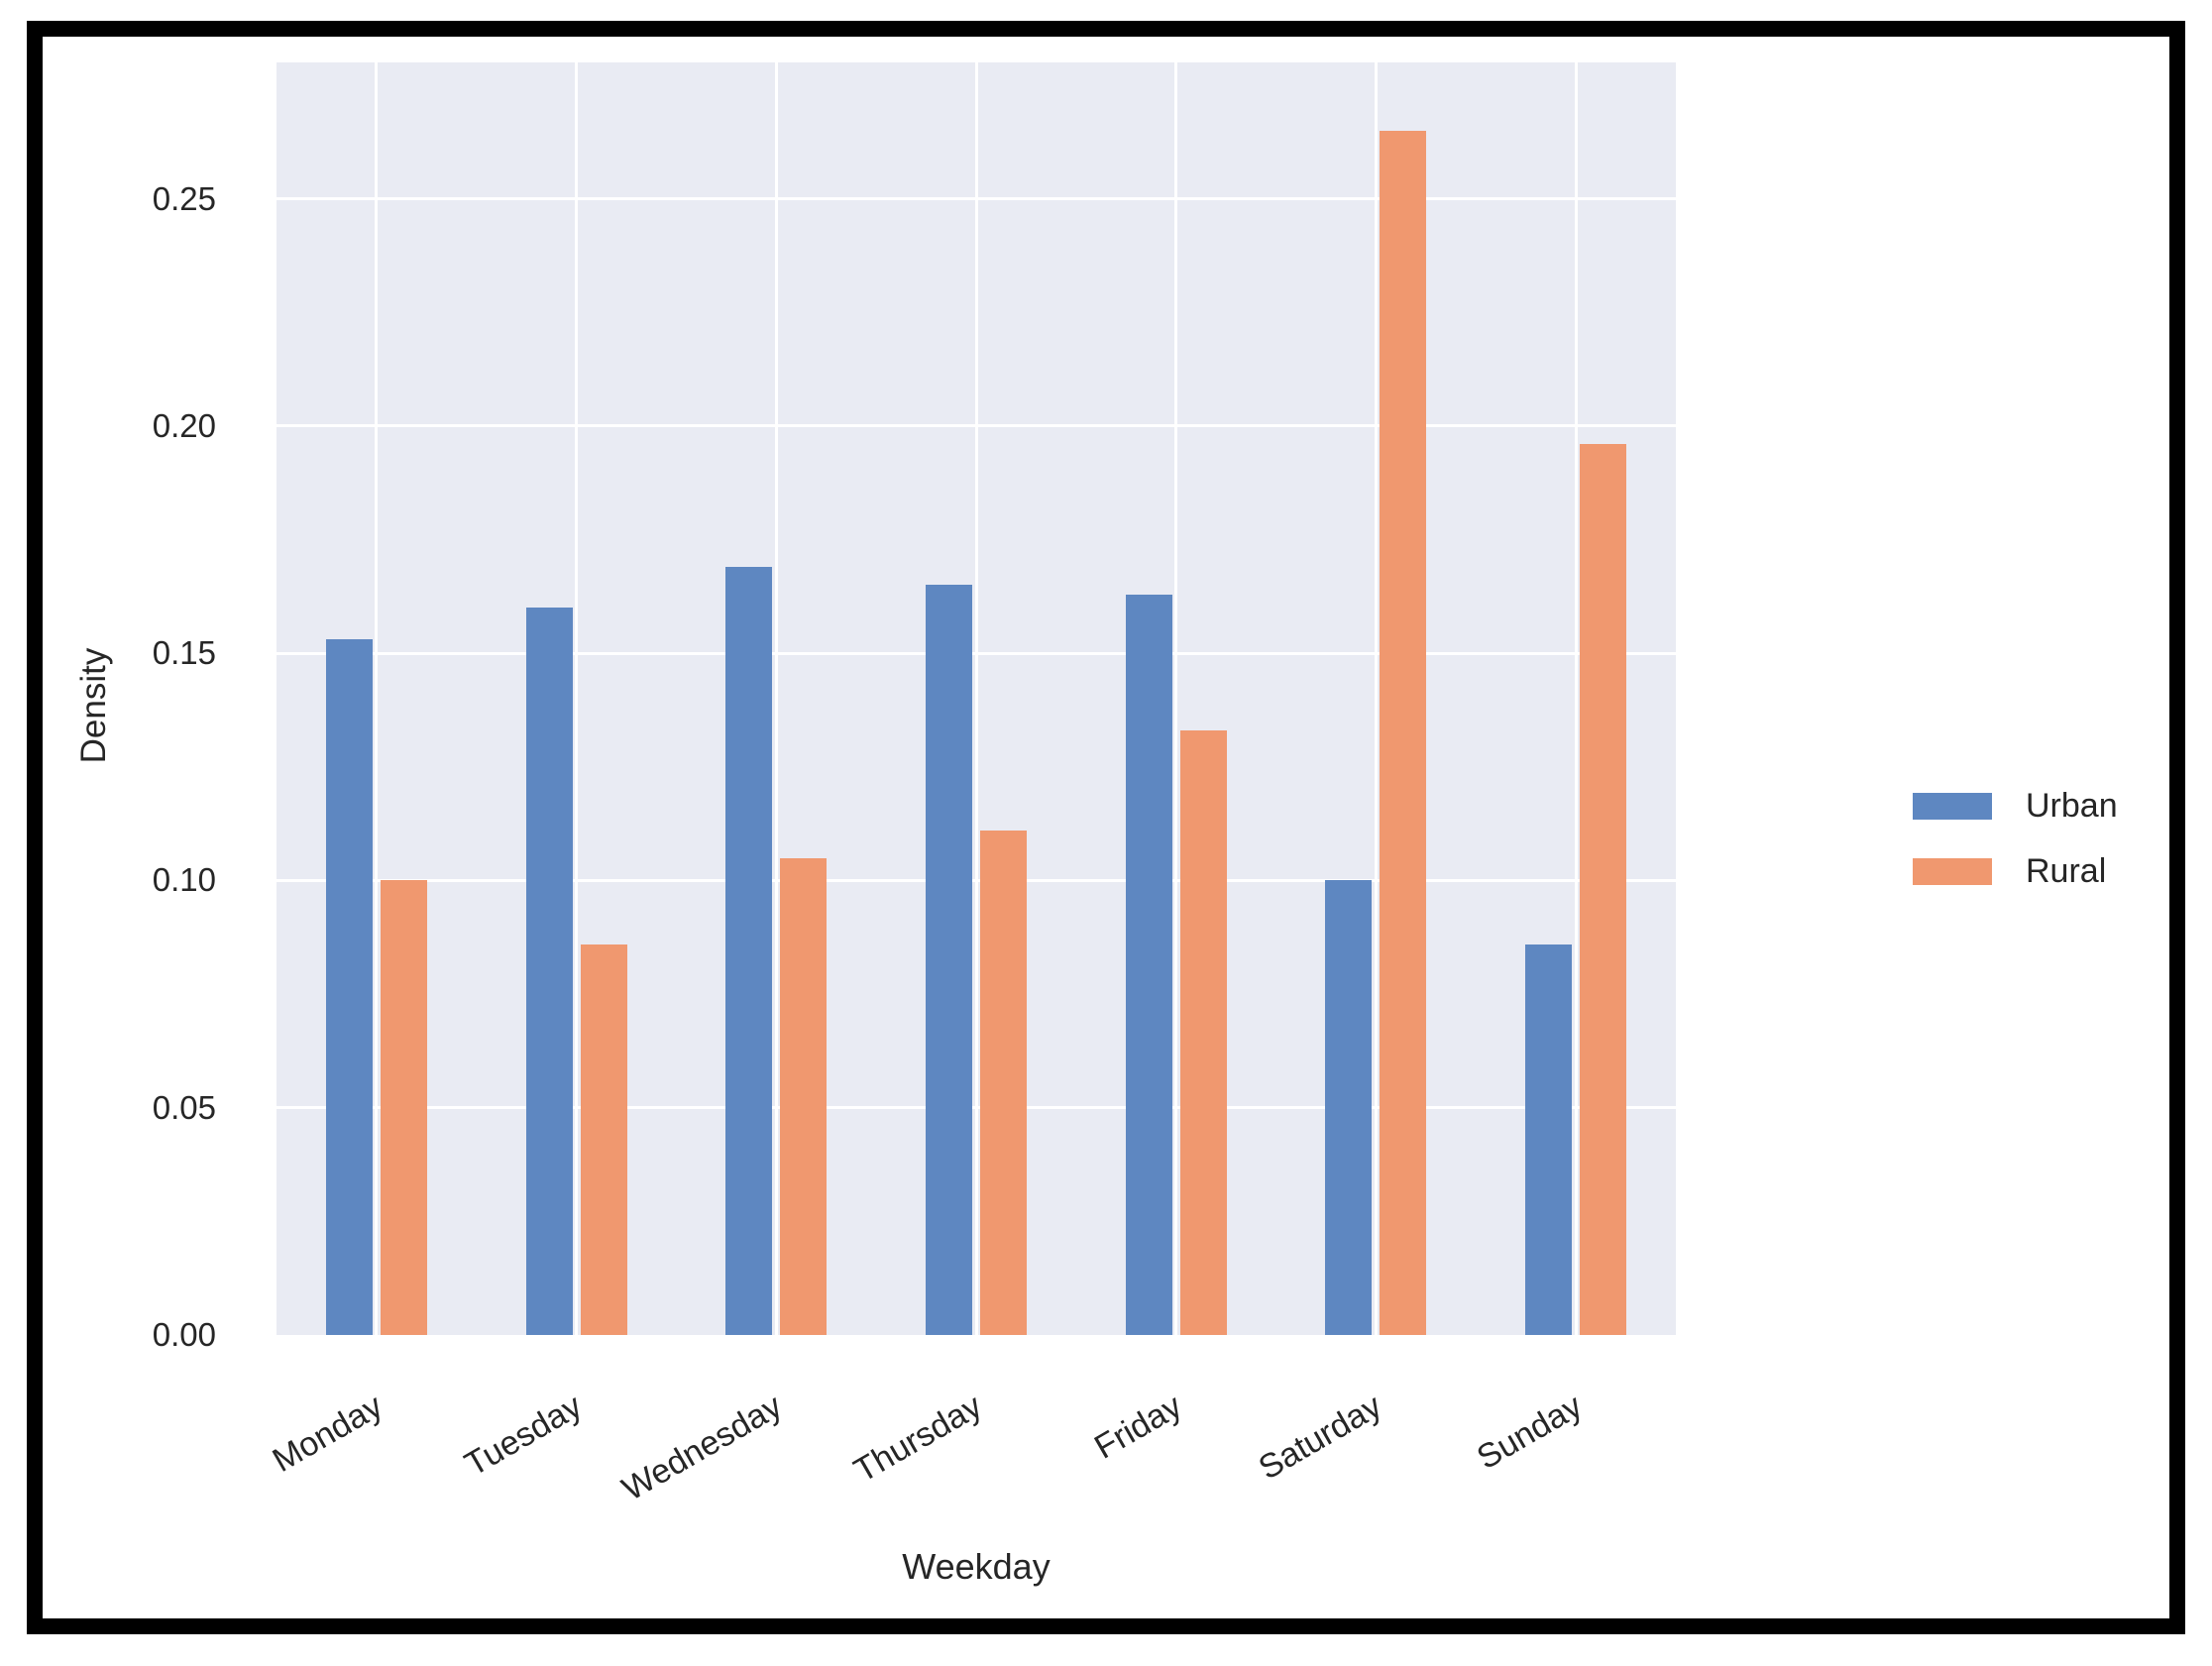  What do you see at coordinates (1148, 964) in the screenshot?
I see `bar-urban-friday` at bounding box center [1148, 964].